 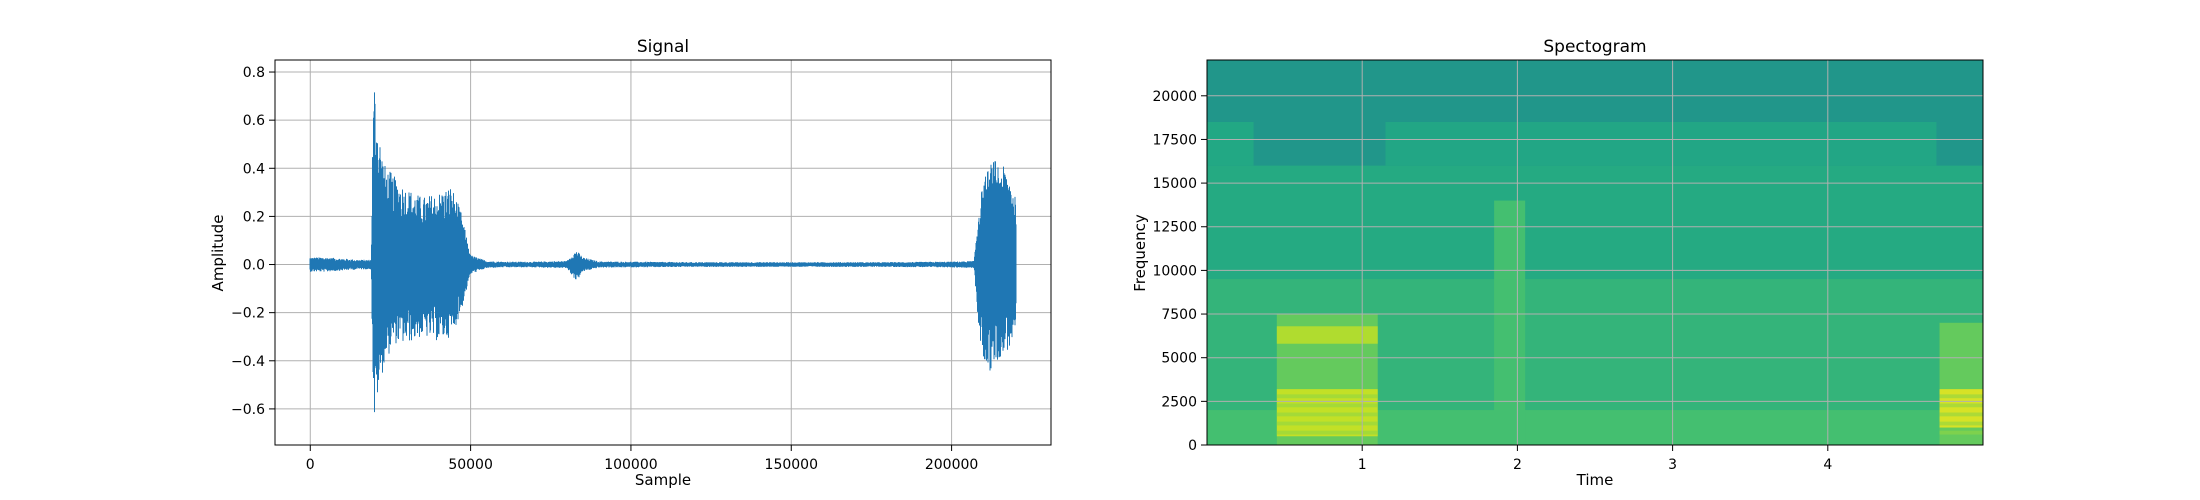 What do you see at coordinates (248, 314) in the screenshot?
I see `signal-y-tick-label: −0.2` at bounding box center [248, 314].